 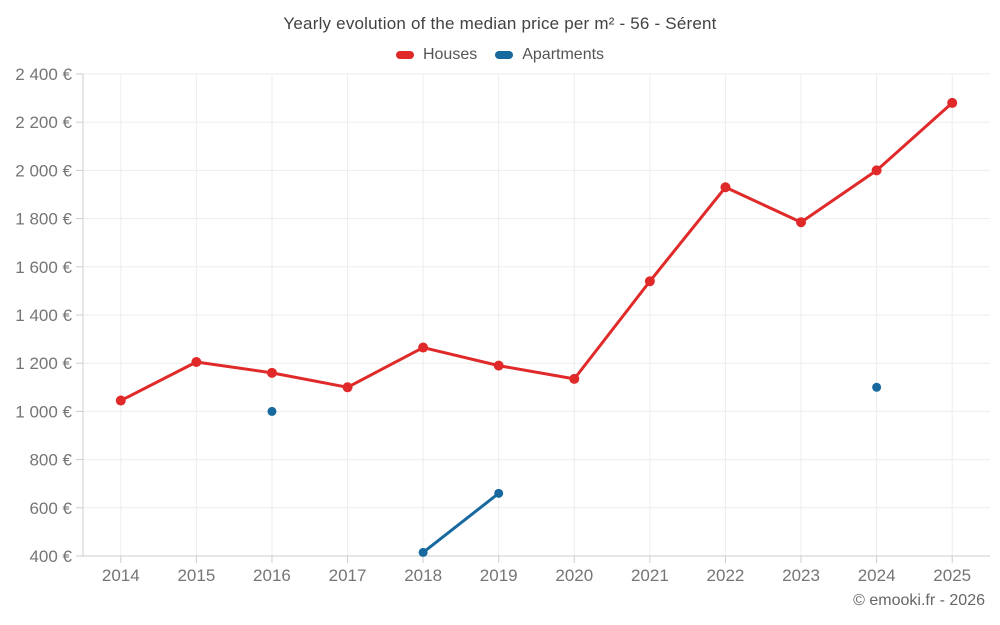 I want to click on svg-text: 2019, so click(x=499, y=575).